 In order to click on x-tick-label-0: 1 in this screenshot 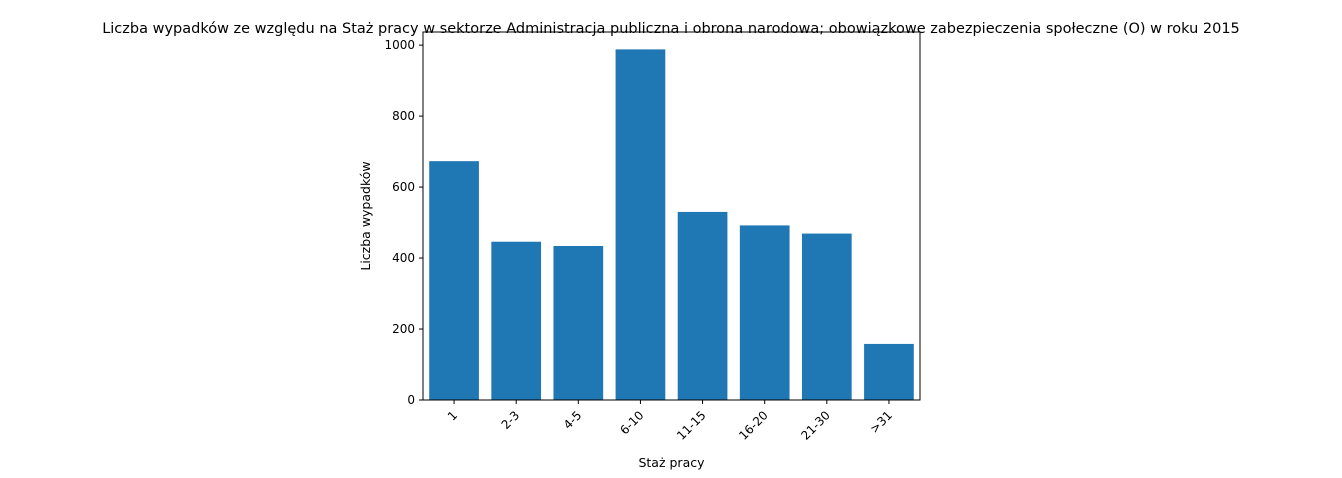, I will do `click(452, 415)`.